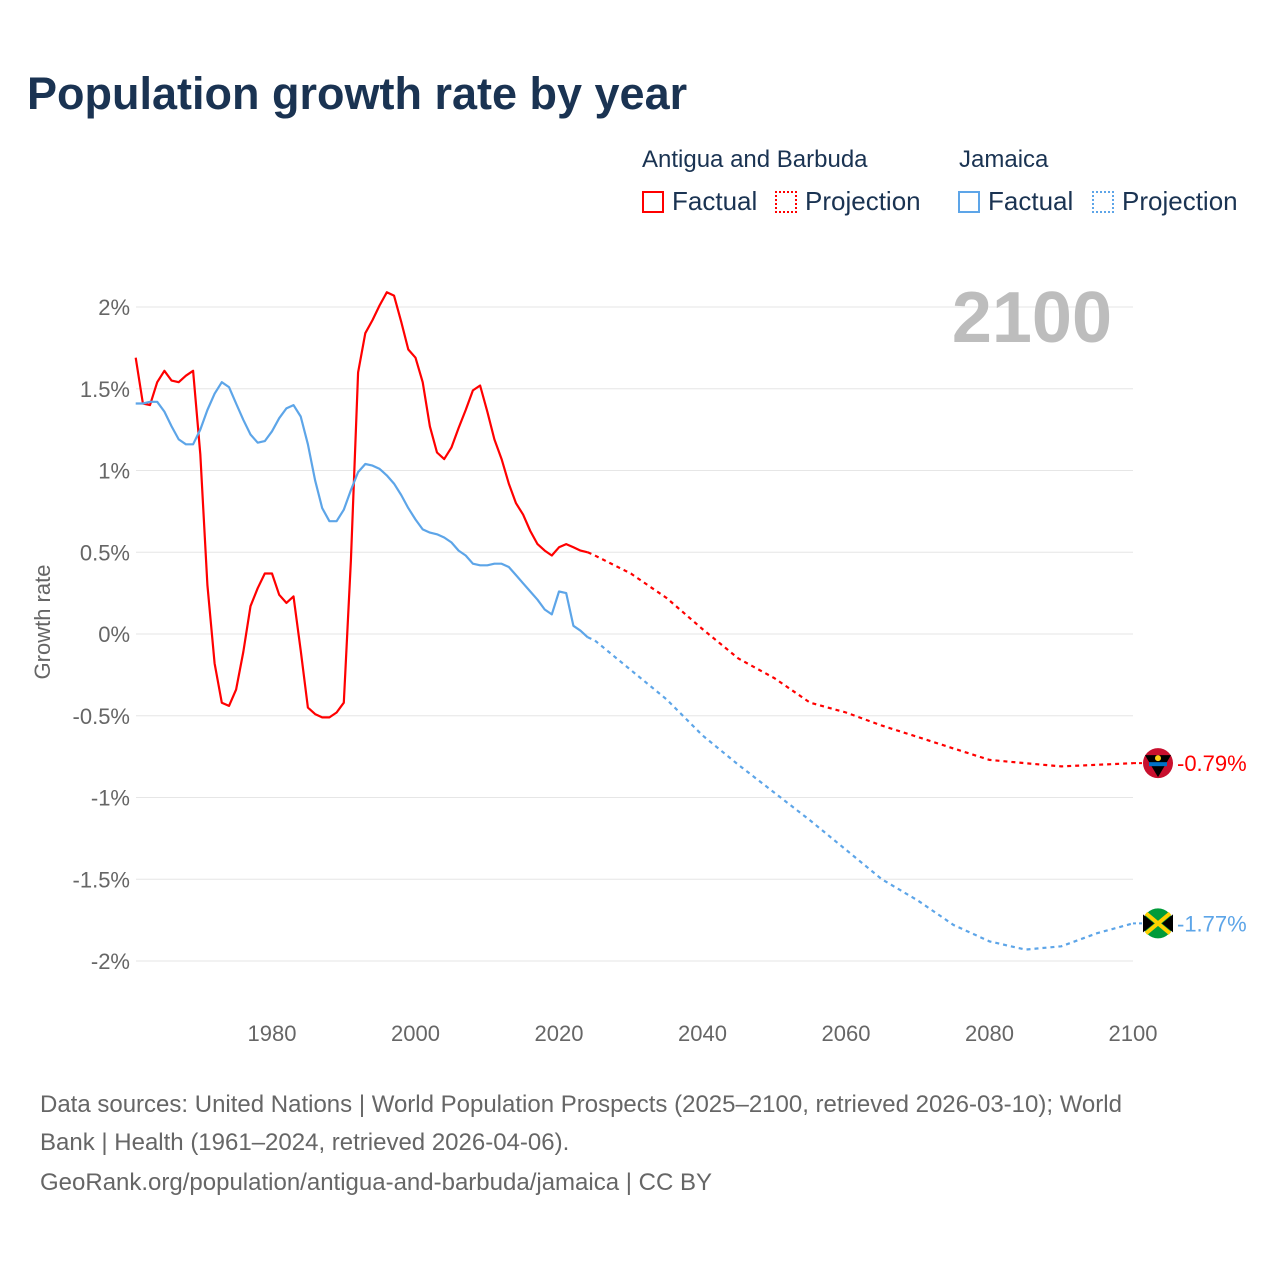 The height and width of the screenshot is (1280, 1280). I want to click on flag-band, so click(1158, 764).